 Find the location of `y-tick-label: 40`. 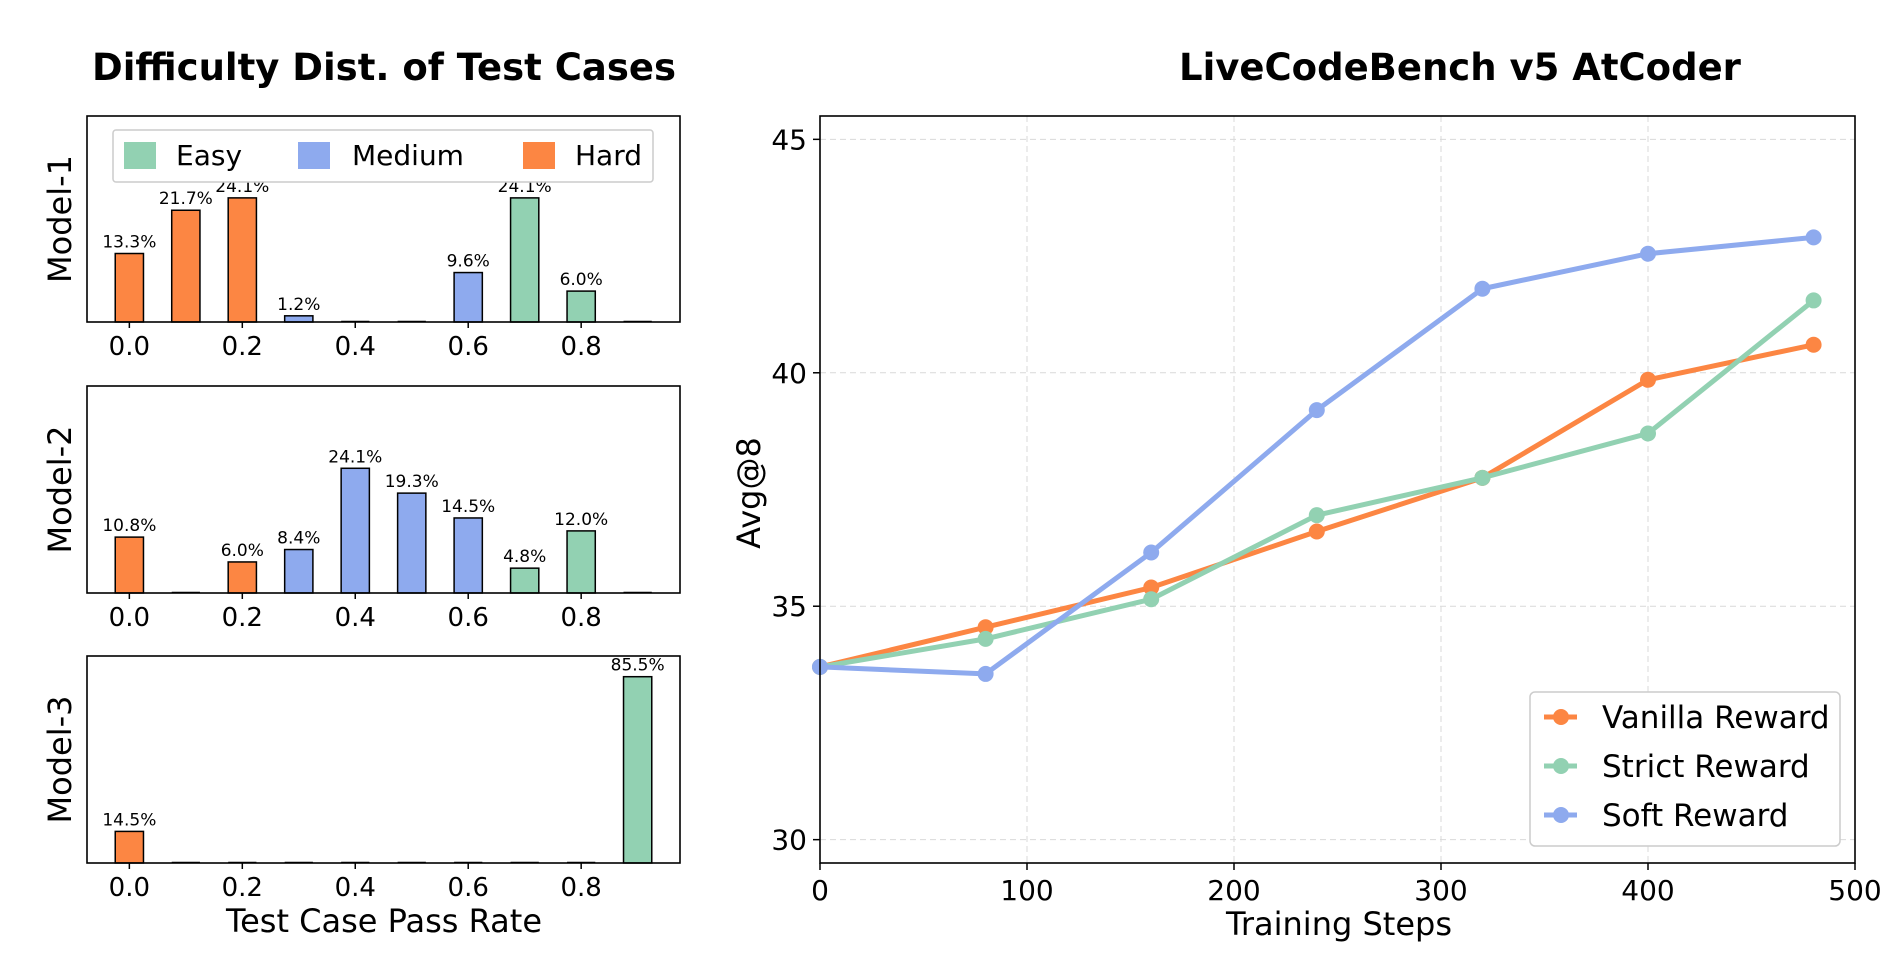

y-tick-label: 40 is located at coordinates (789, 373).